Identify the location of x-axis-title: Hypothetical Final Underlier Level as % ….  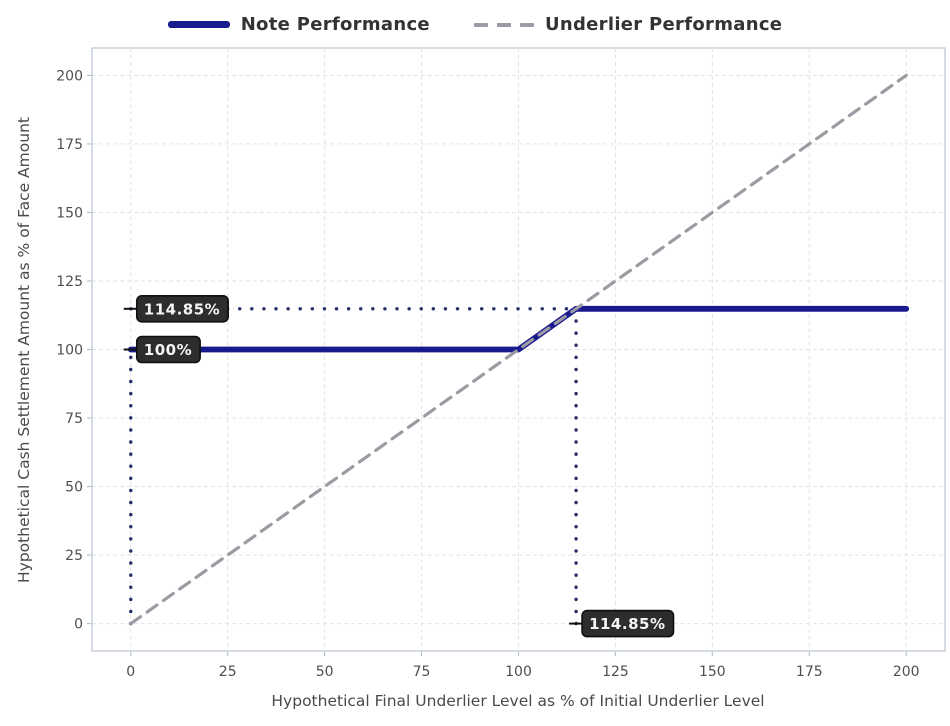
(518, 701).